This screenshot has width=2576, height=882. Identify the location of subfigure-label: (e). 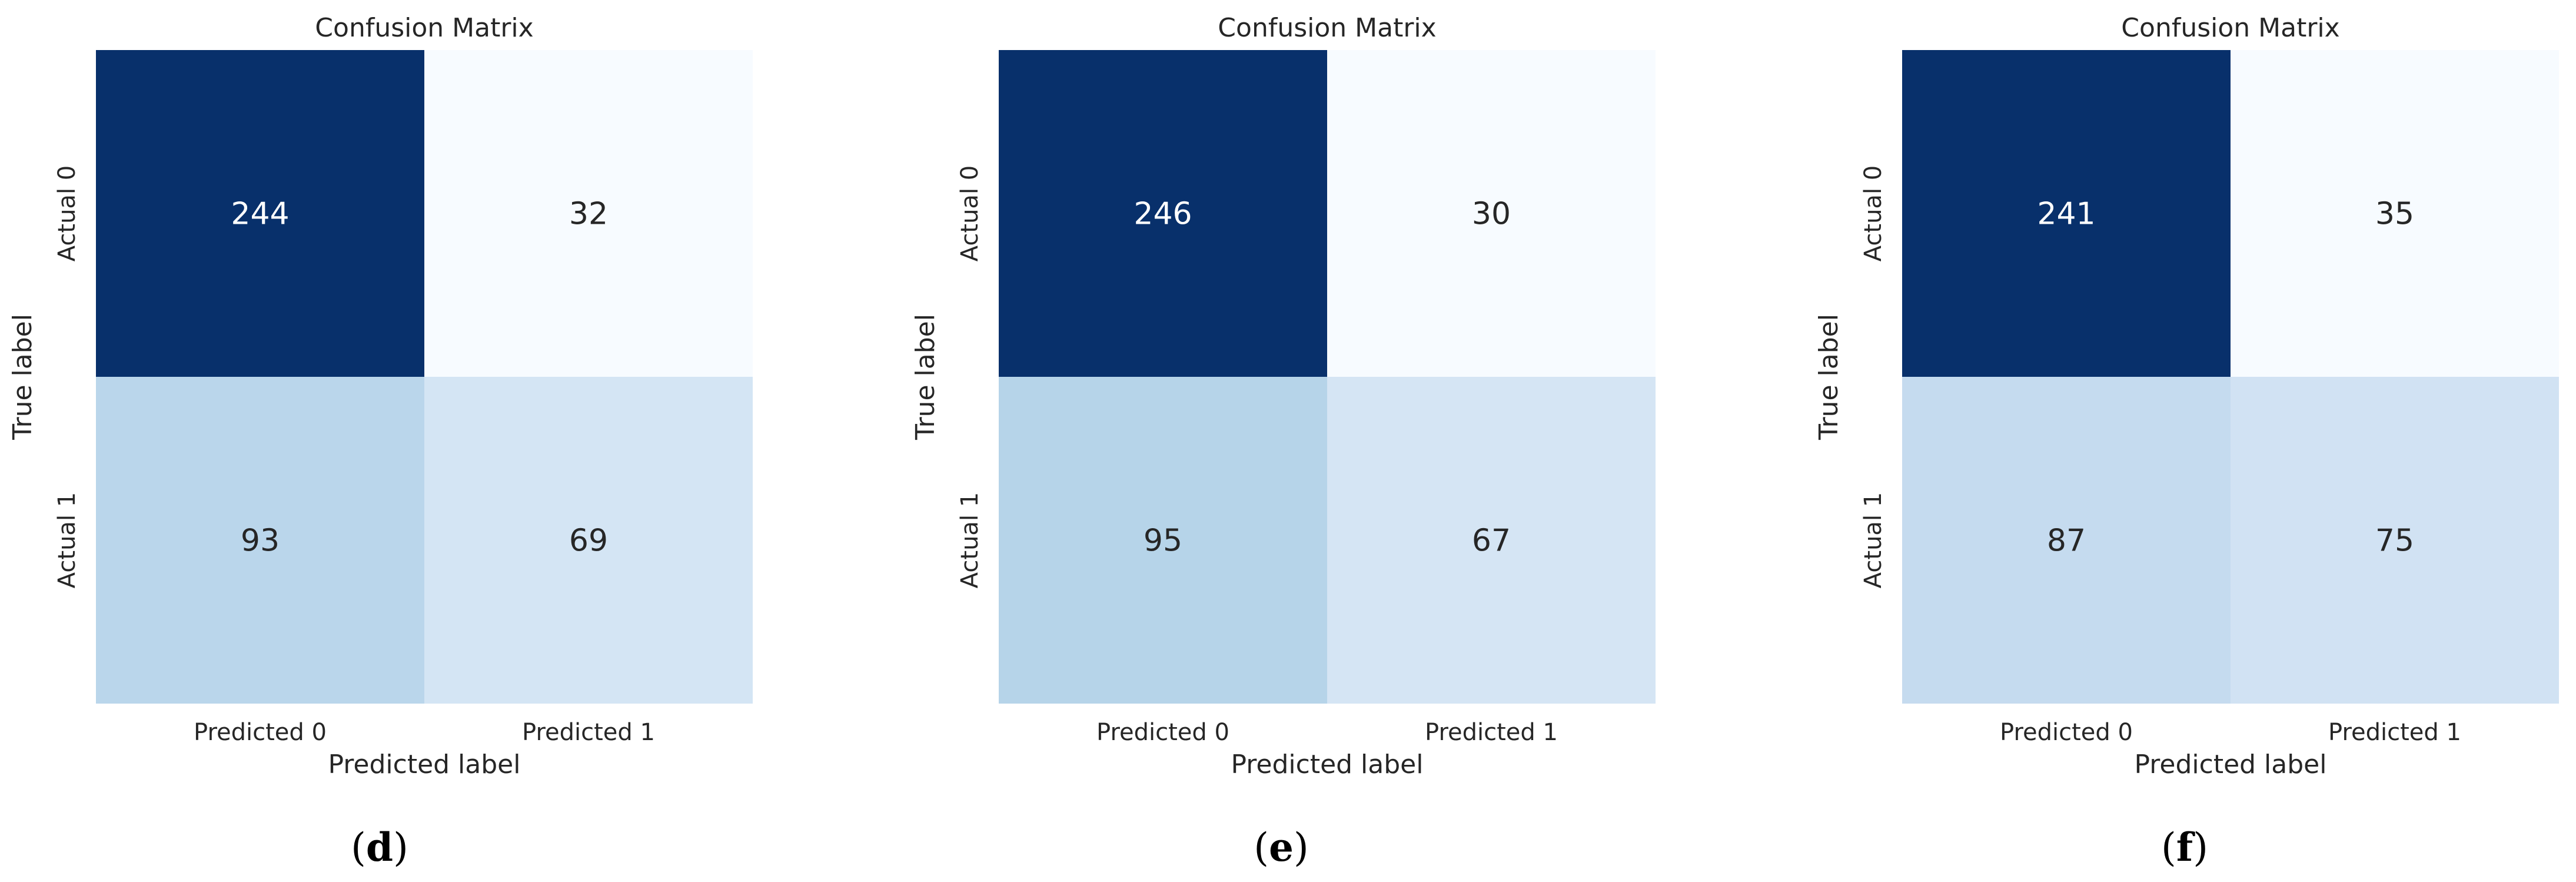
(1281, 847).